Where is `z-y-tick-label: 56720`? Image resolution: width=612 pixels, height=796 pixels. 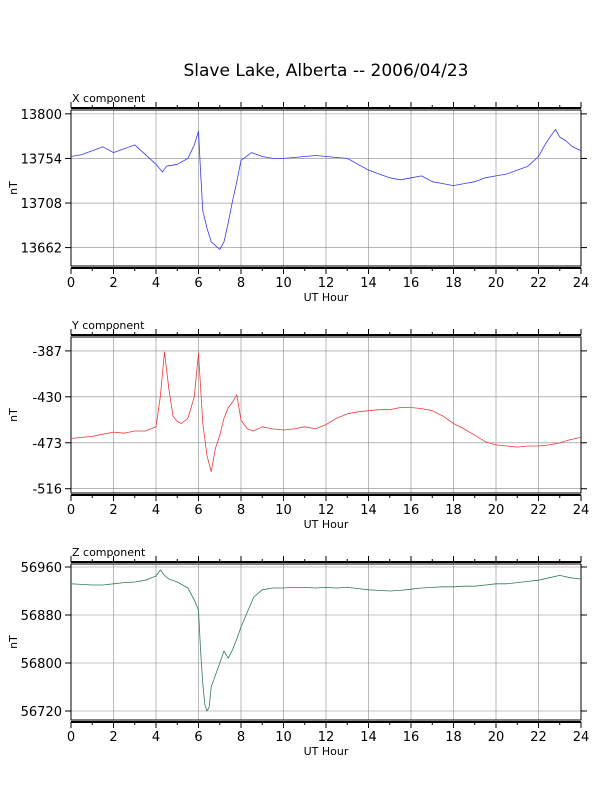
z-y-tick-label: 56720 is located at coordinates (41, 712).